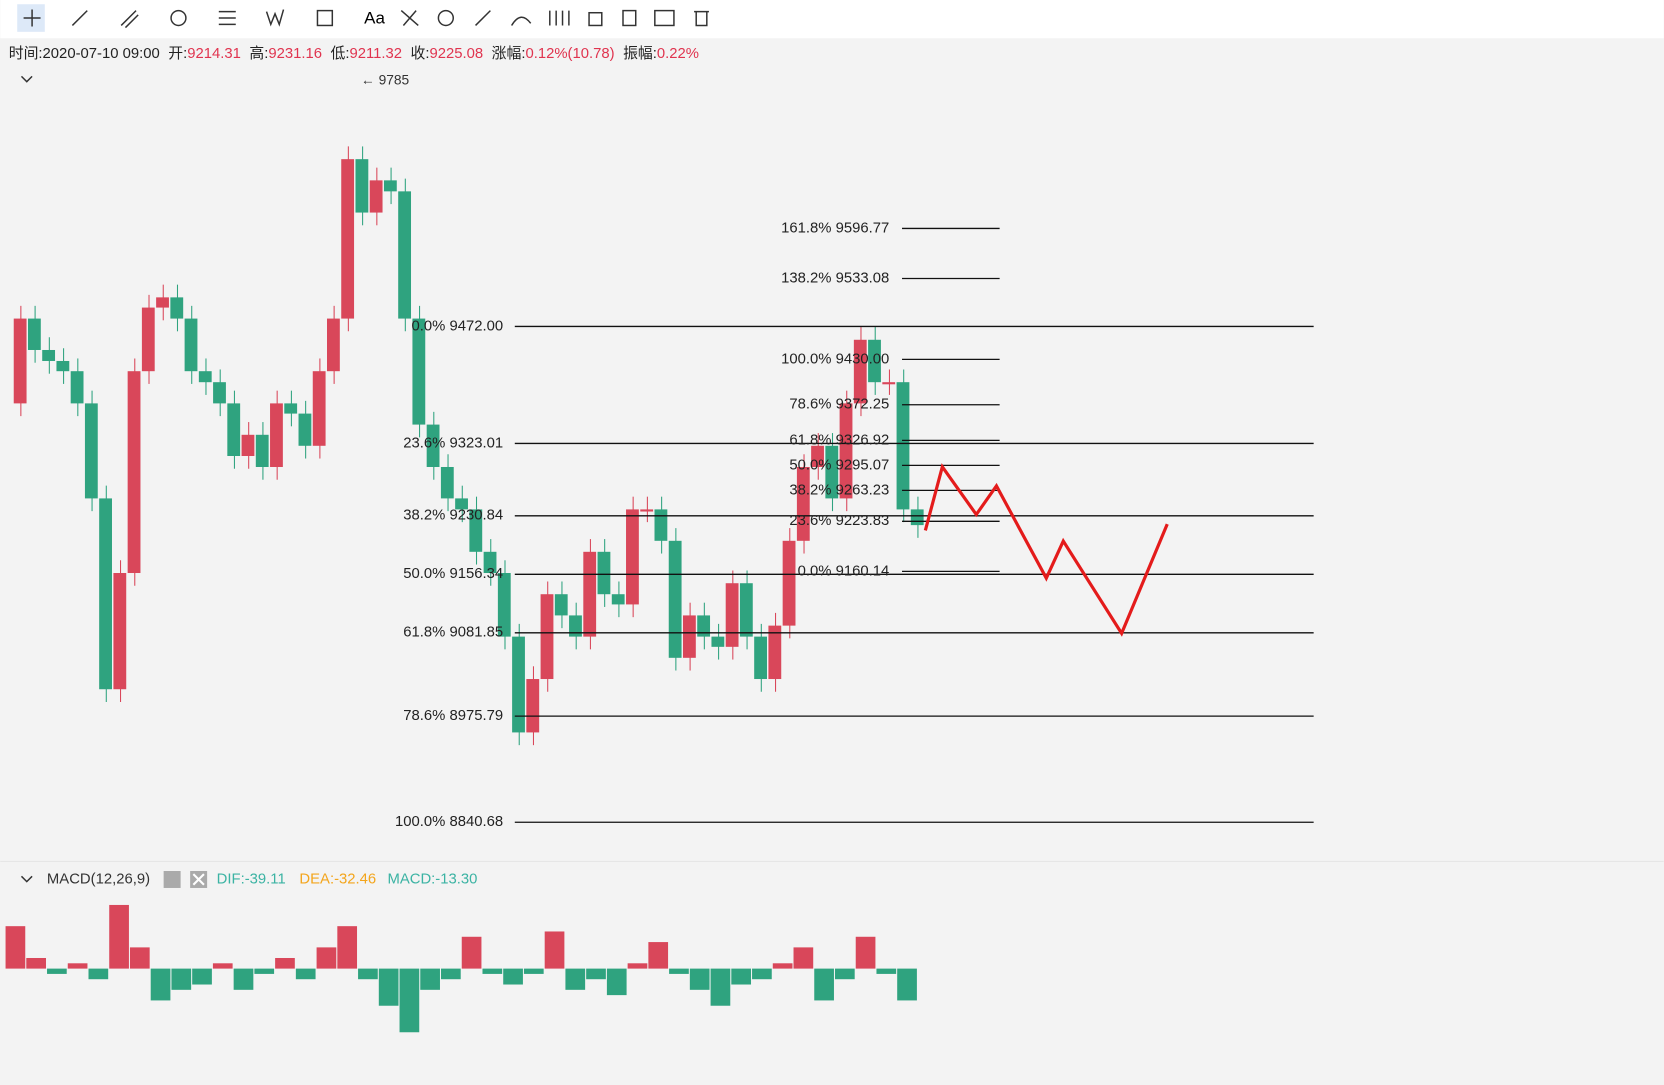  I want to click on collapse-main, so click(26, 79).